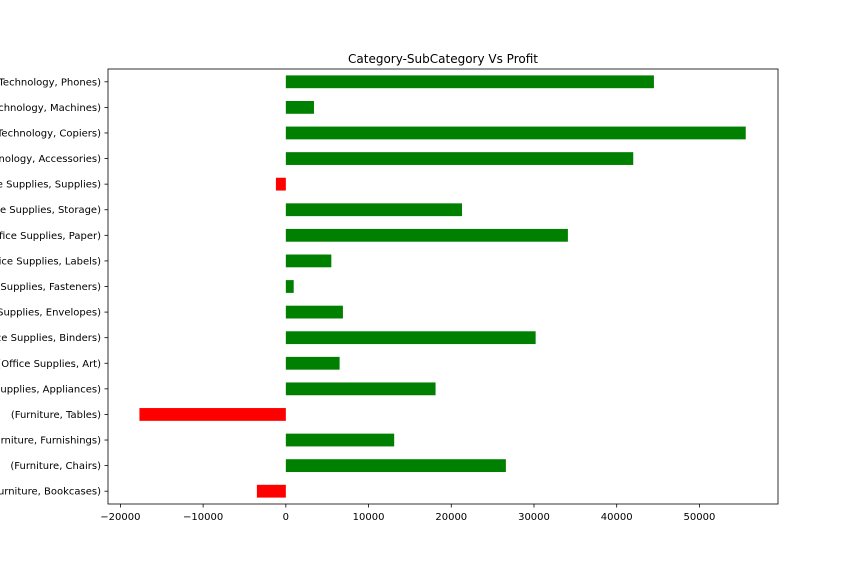 This screenshot has width=864, height=576. I want to click on y-tick-label: (Office Supplies, Fasteners), so click(50, 287).